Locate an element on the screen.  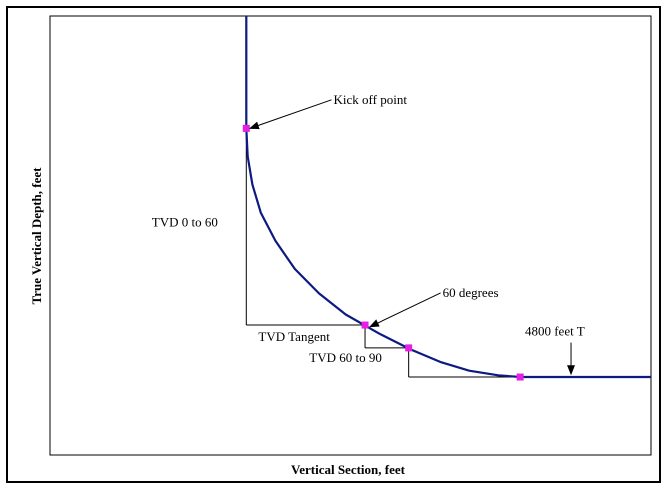
y-axis-title: True Vertical Depth, feet is located at coordinates (36, 236).